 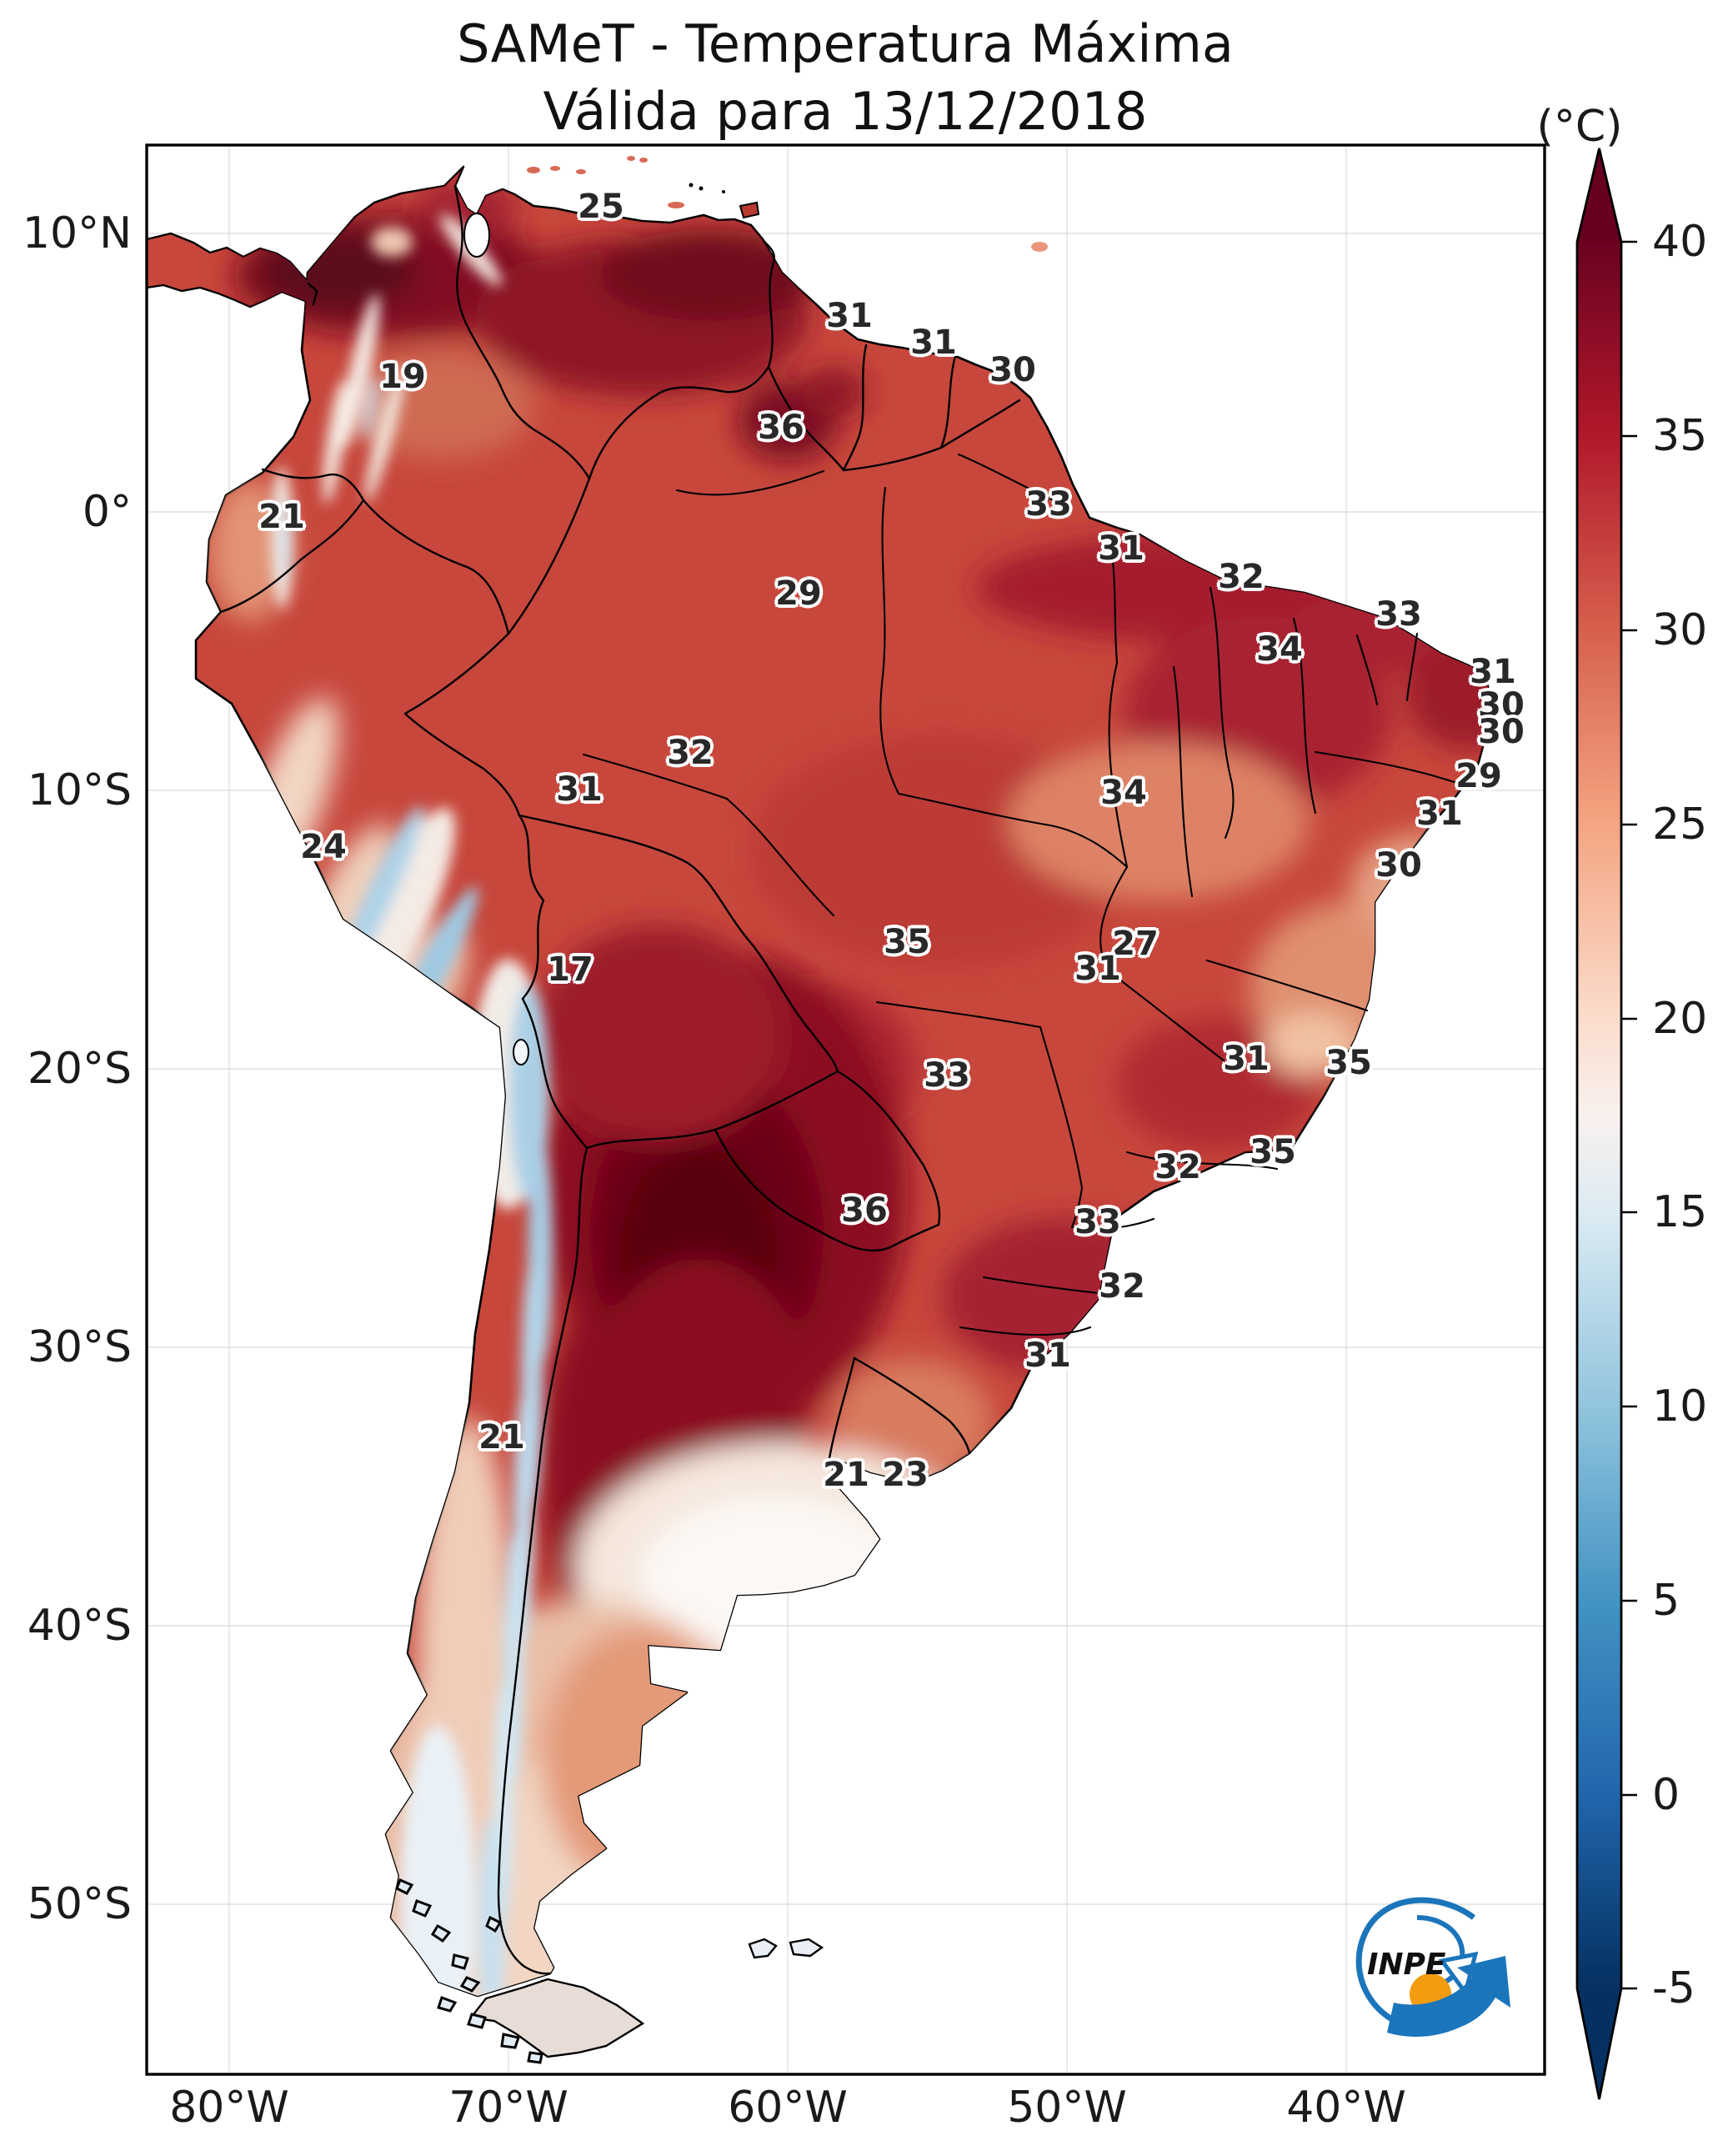 I want to click on temp-label: 25, so click(x=601, y=207).